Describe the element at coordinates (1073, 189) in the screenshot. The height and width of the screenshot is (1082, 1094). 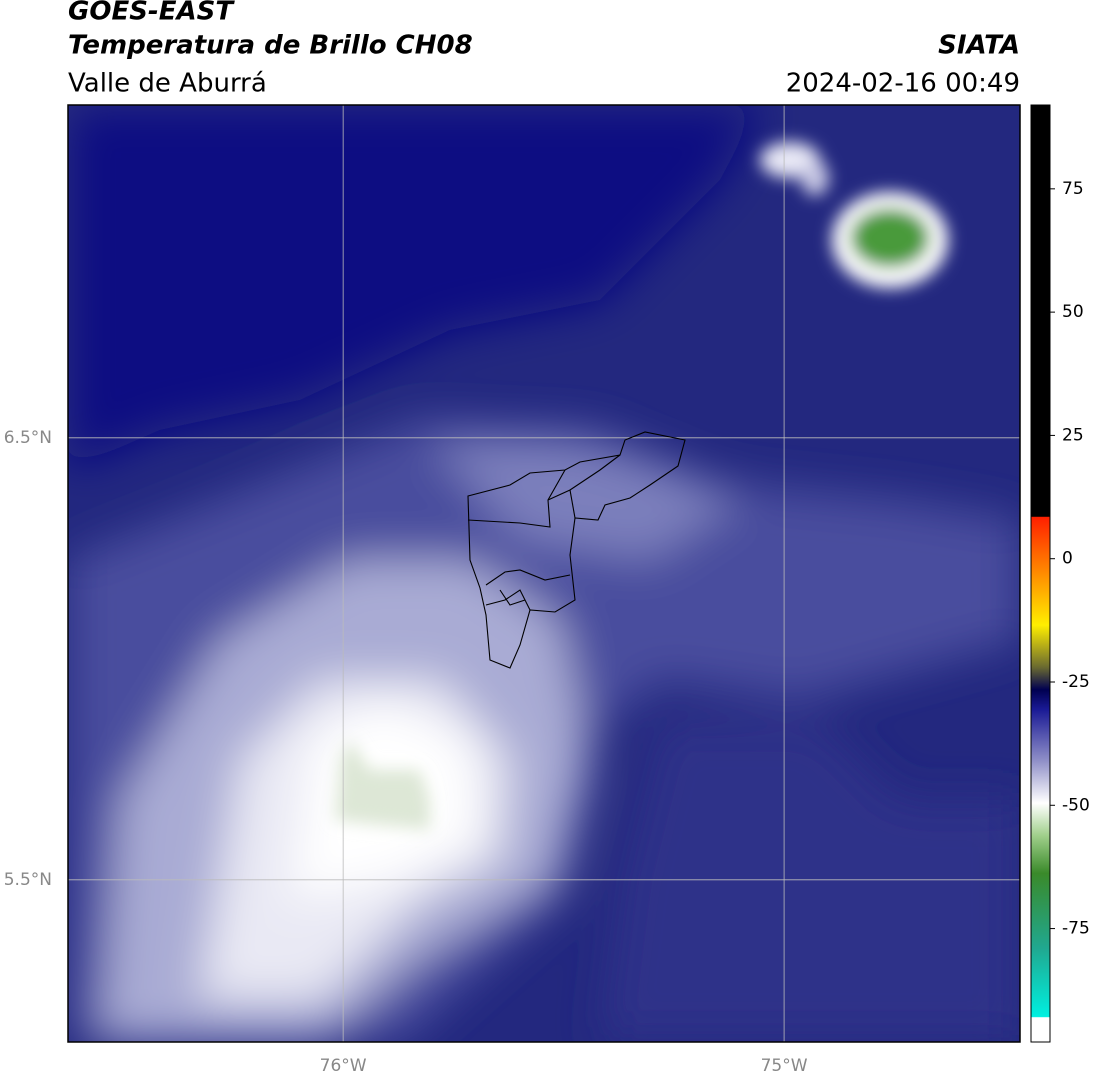
I see `colorbar-tick-label: 75` at that location.